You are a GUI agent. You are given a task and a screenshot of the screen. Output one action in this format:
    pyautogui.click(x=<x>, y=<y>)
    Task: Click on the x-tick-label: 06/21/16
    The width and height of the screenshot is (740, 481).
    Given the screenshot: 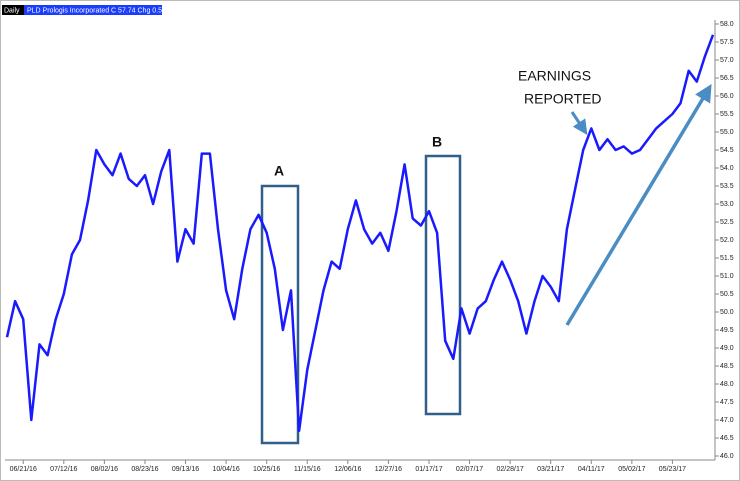 What is the action you would take?
    pyautogui.click(x=23, y=469)
    